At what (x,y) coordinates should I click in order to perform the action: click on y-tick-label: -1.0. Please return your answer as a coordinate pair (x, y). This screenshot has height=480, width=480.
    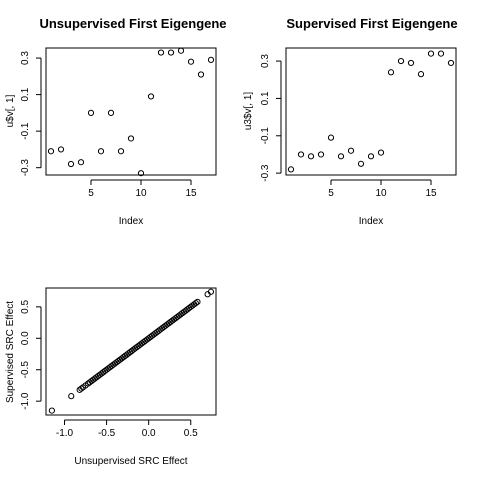
    Looking at the image, I should click on (25, 401).